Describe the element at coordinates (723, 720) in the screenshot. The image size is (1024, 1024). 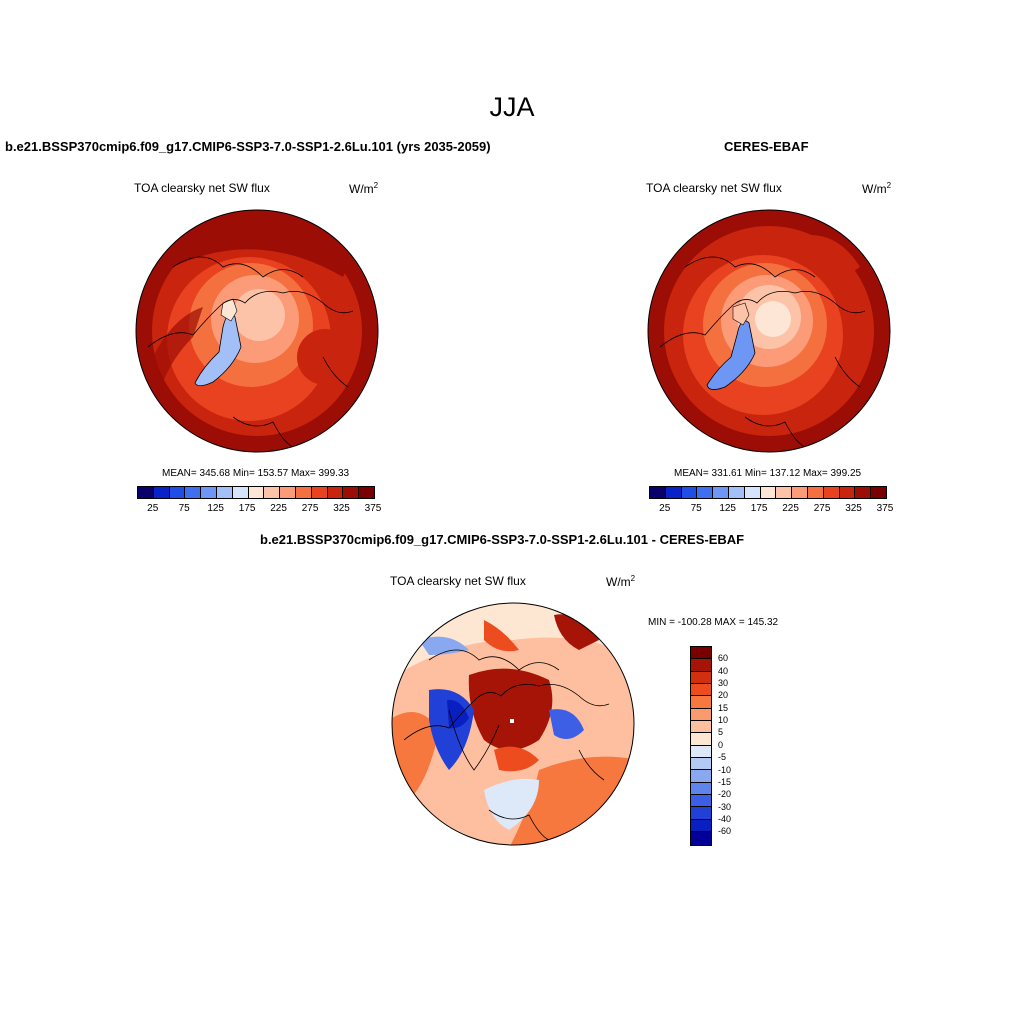
I see `colorbar-tick-label: 10` at that location.